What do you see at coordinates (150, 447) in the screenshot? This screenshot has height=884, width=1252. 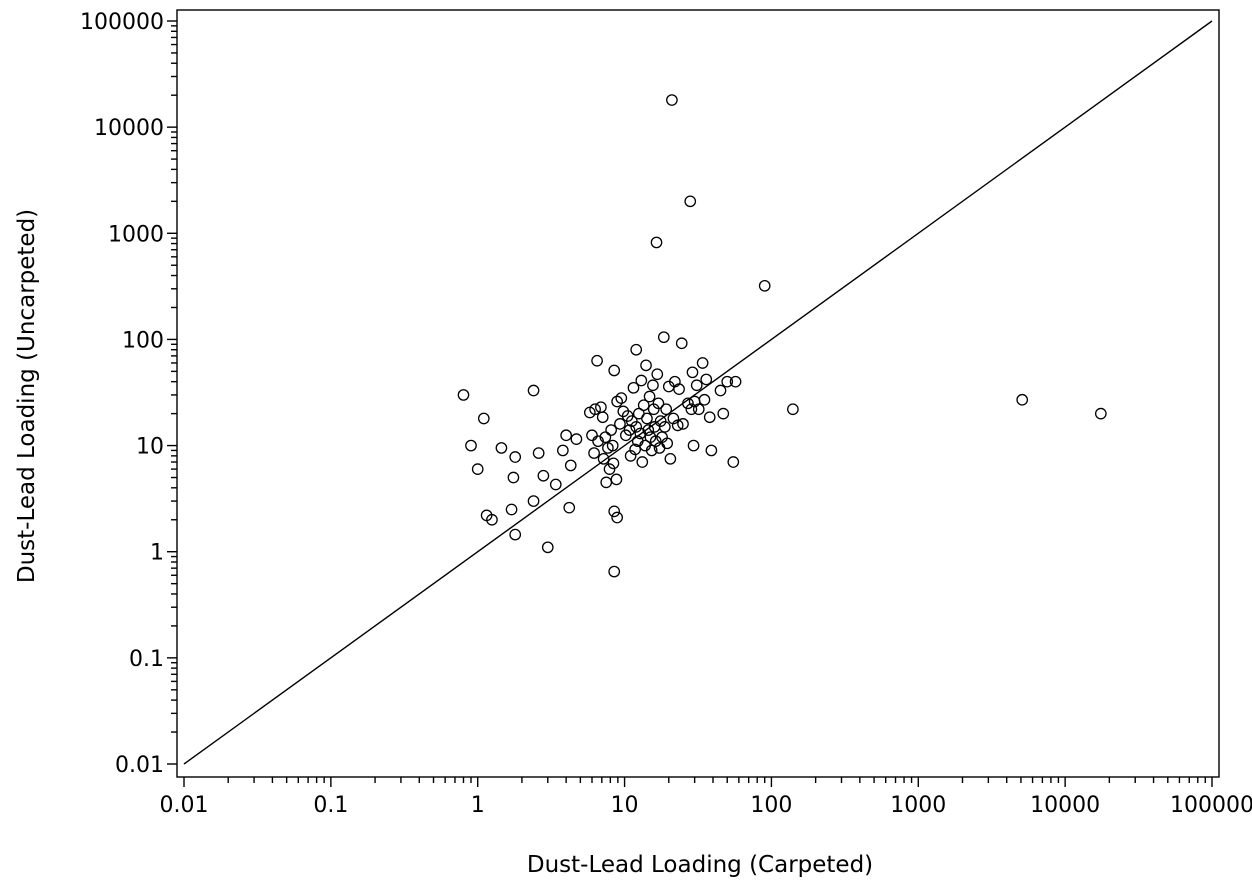 I see `y-tick-label: 10` at bounding box center [150, 447].